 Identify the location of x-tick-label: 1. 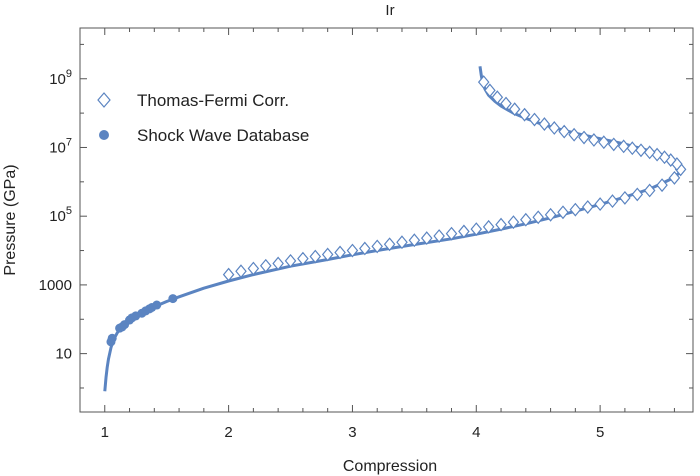
(105, 432).